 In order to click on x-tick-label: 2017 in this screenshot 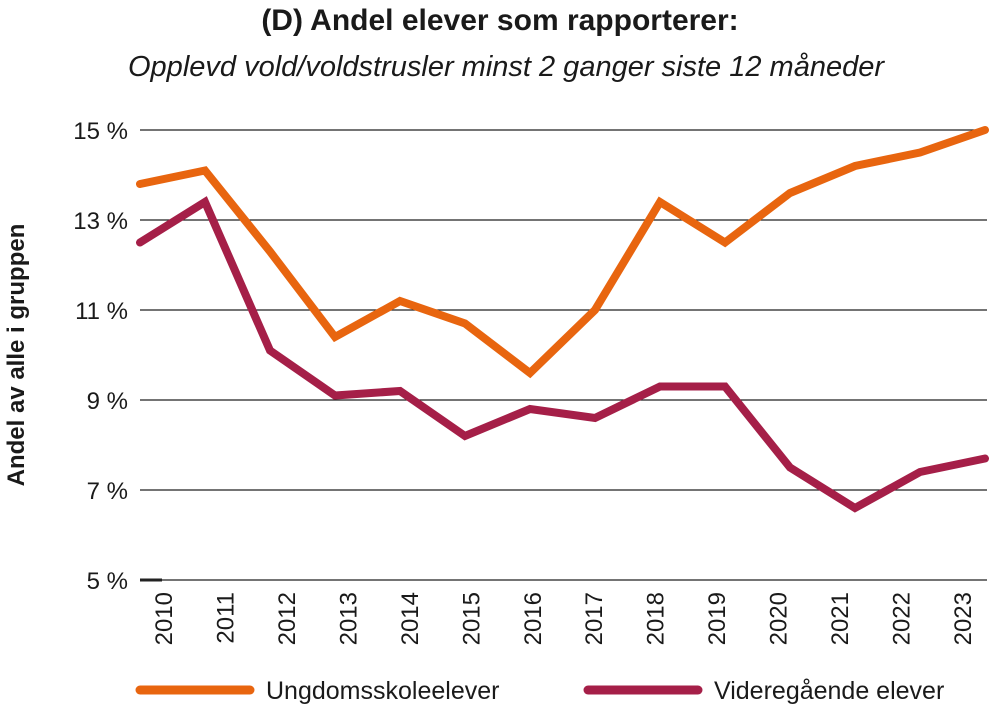, I will do `click(594, 618)`.